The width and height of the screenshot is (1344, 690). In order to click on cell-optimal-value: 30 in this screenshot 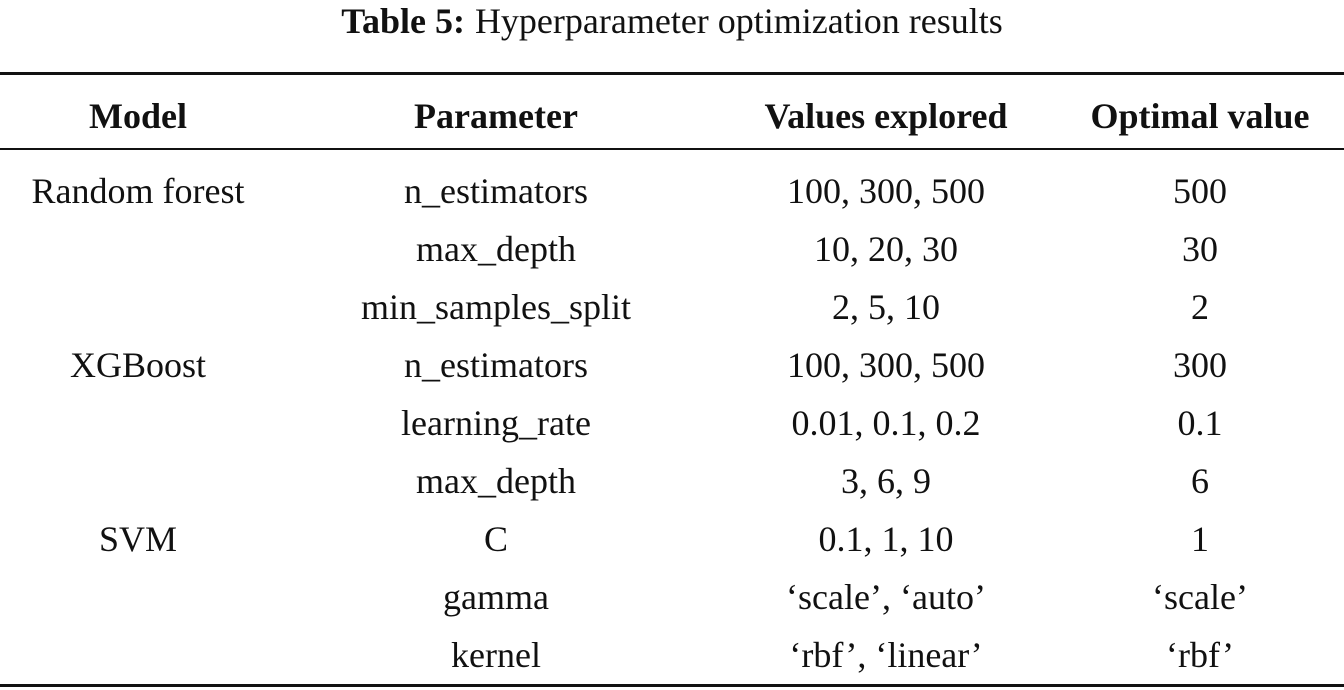, I will do `click(1200, 249)`.